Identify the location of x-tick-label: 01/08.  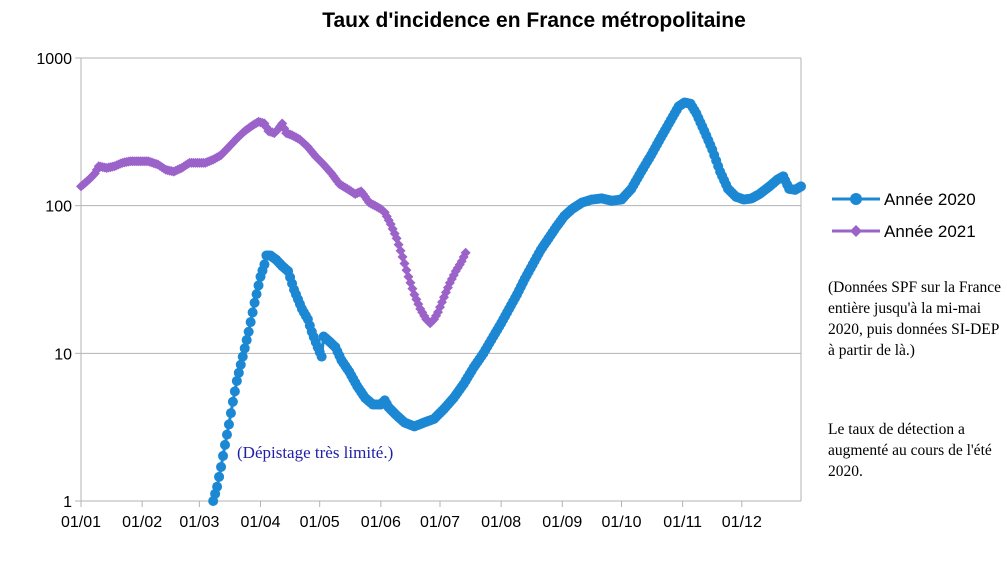
(501, 522).